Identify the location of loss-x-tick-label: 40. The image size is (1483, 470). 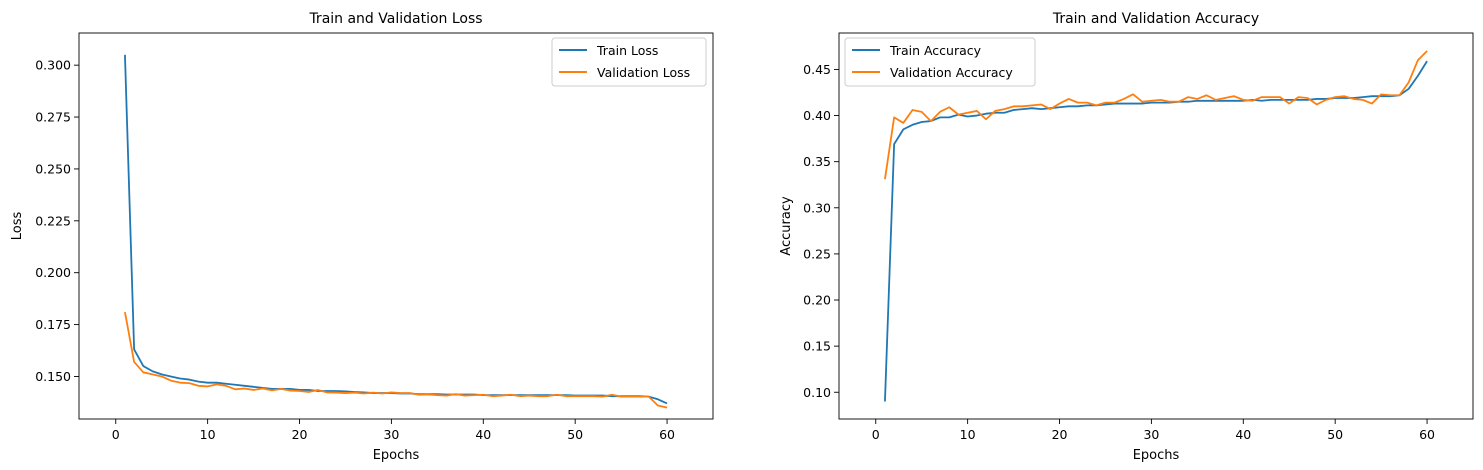
(483, 434).